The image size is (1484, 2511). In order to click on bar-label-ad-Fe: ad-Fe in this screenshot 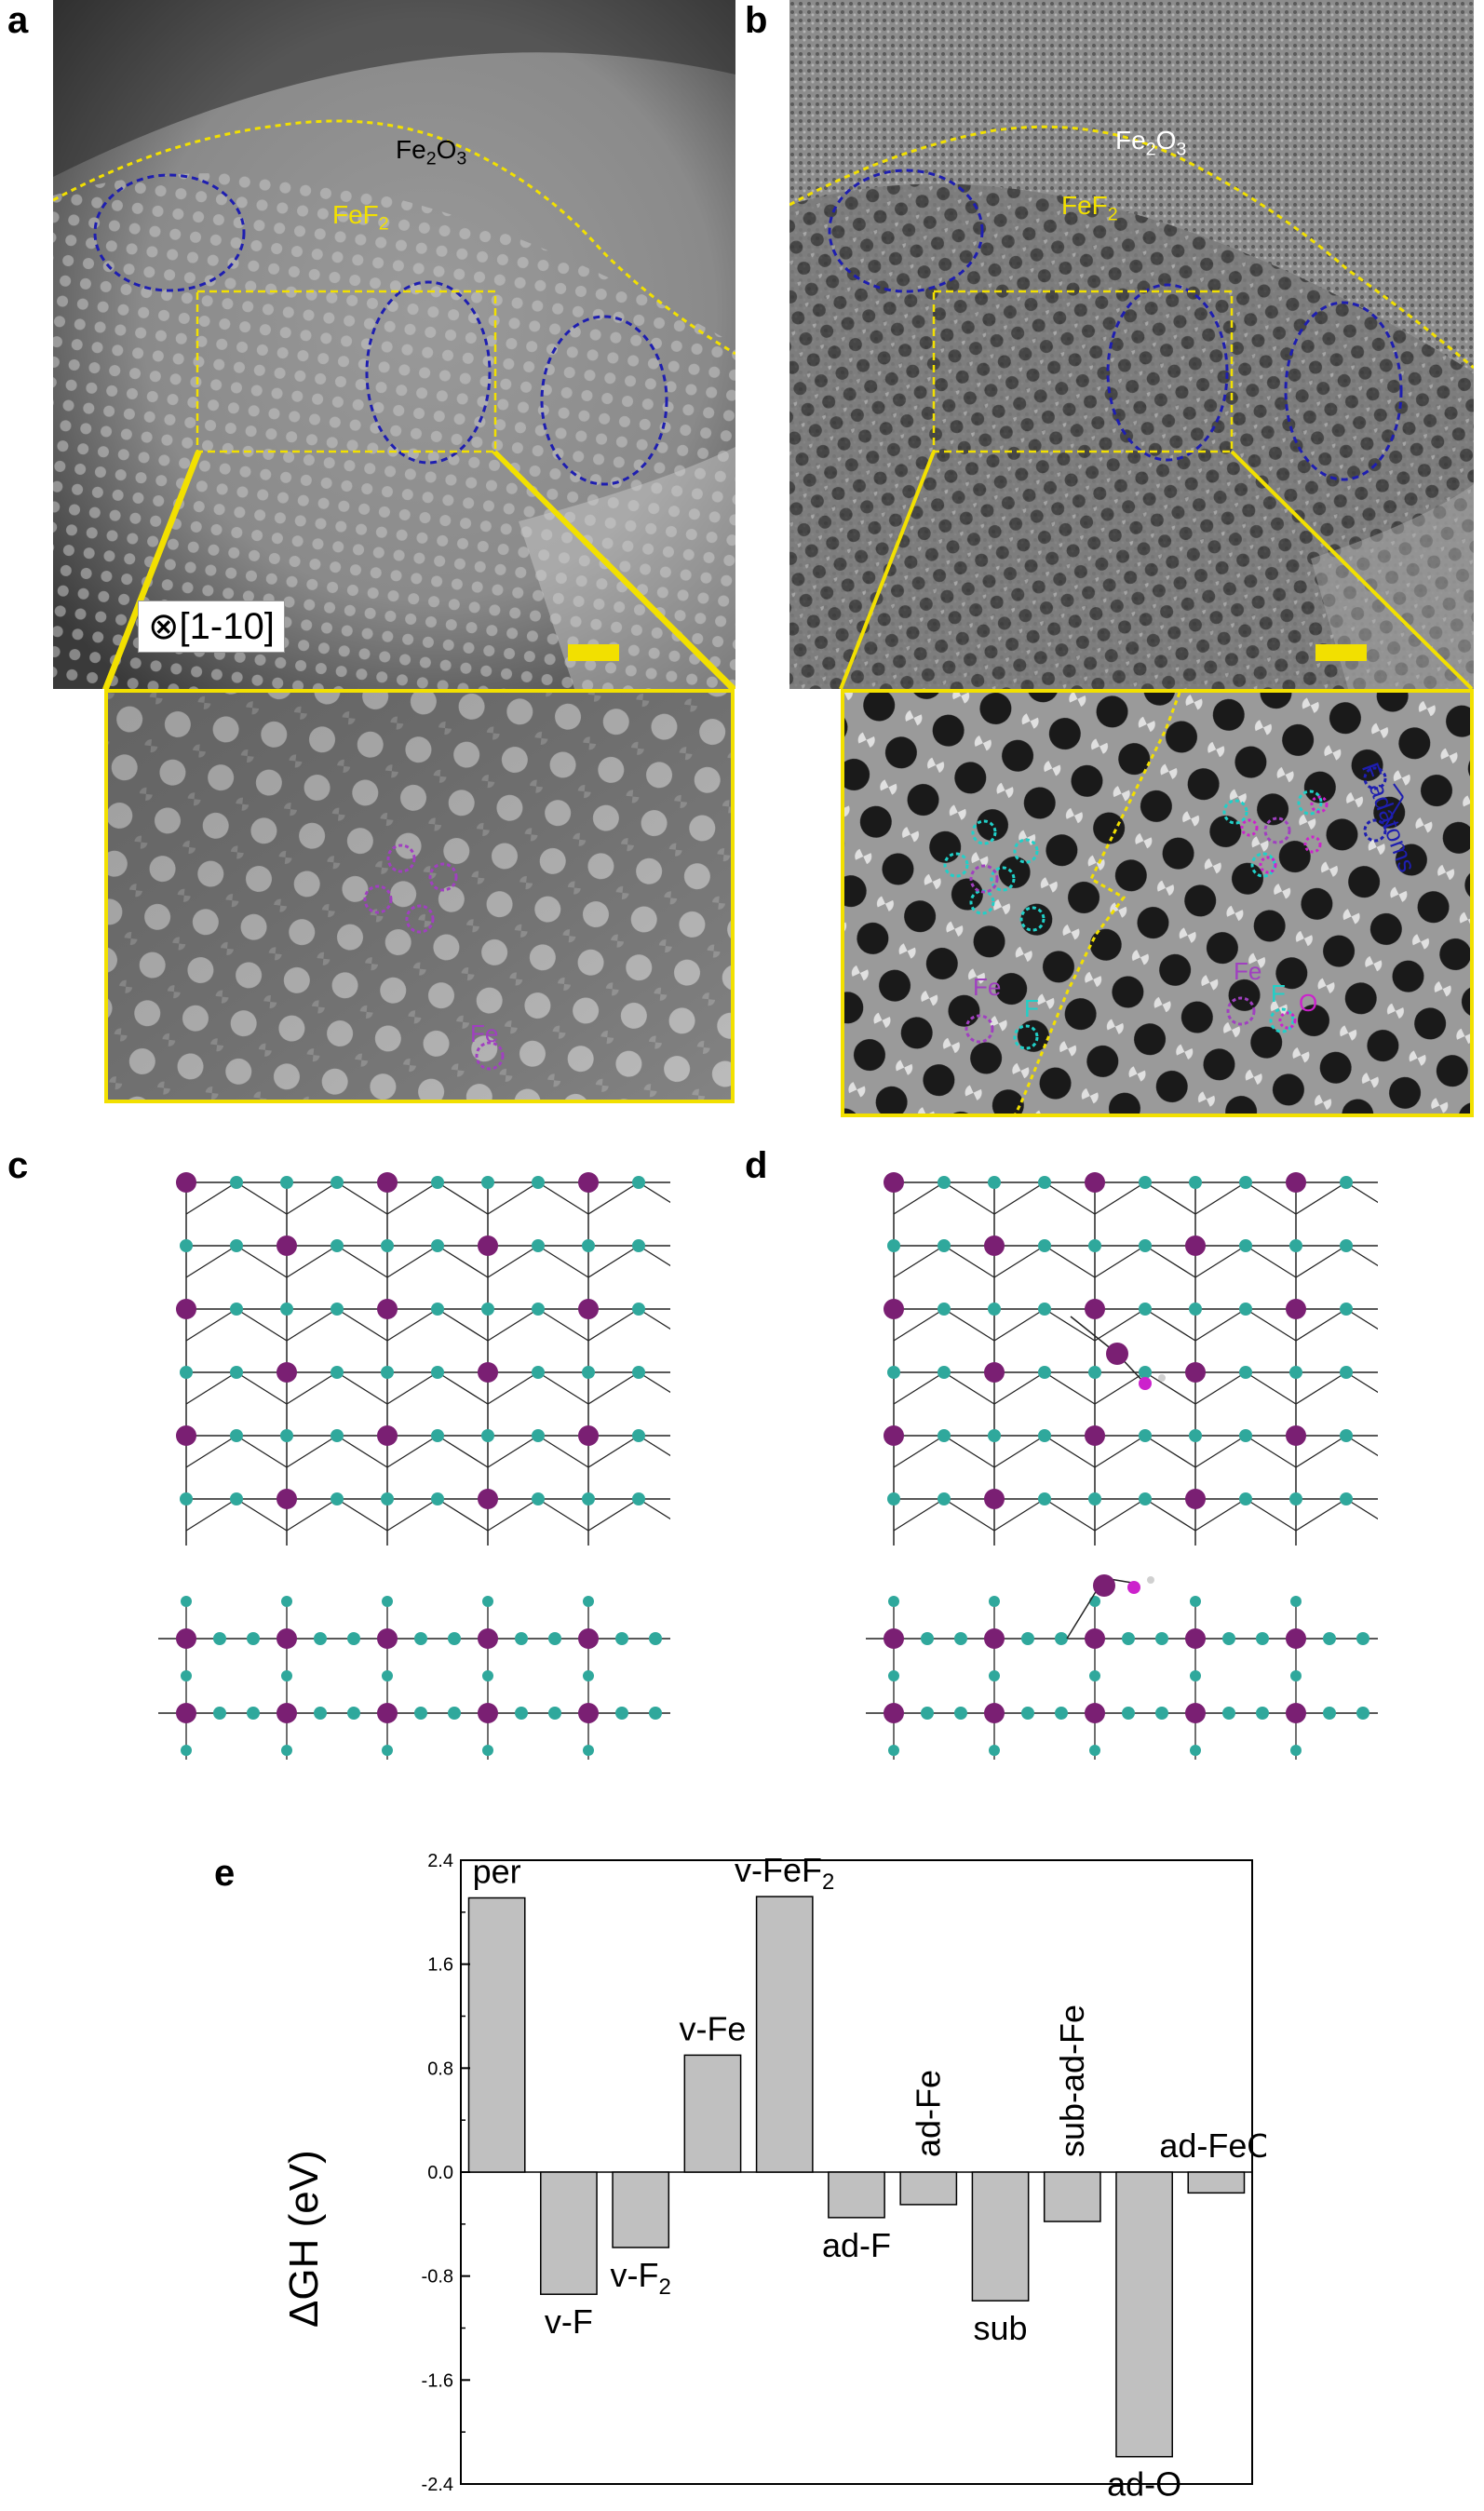, I will do `click(928, 2113)`.